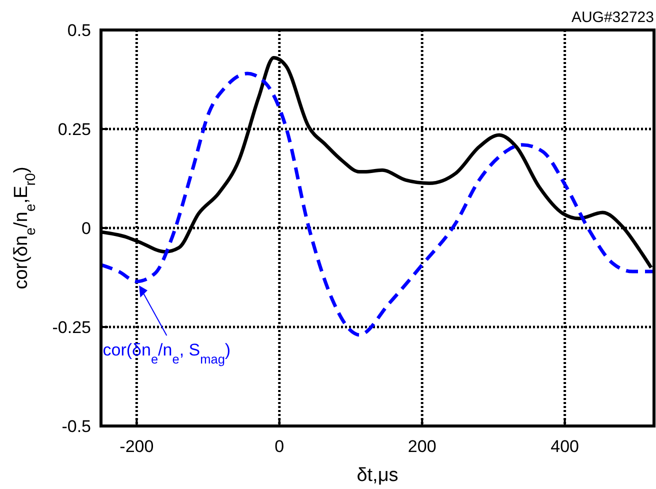  What do you see at coordinates (422, 446) in the screenshot?
I see `x-tick-label: 200` at bounding box center [422, 446].